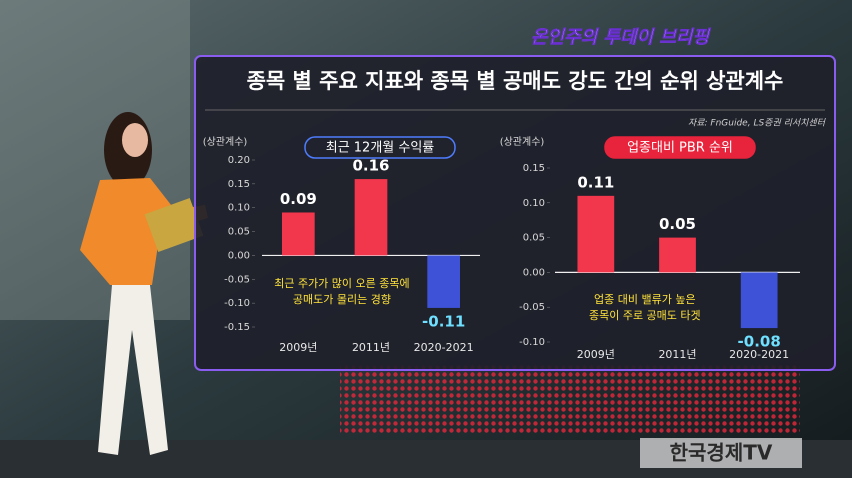 Image resolution: width=852 pixels, height=478 pixels. What do you see at coordinates (759, 342) in the screenshot?
I see `value-label: -0.08` at bounding box center [759, 342].